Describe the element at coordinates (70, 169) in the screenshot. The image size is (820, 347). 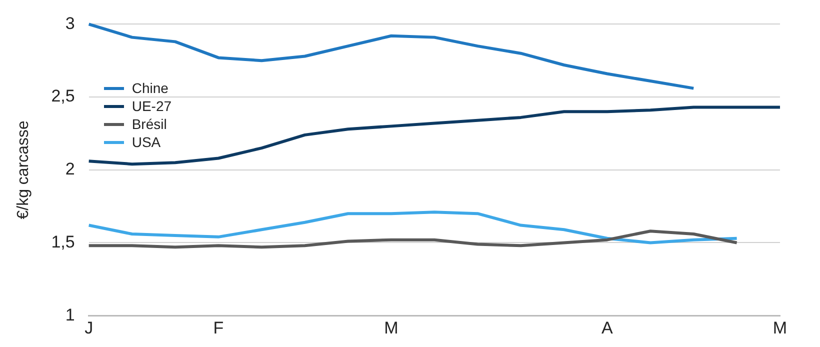
I see `y-tick-label: 2` at that location.